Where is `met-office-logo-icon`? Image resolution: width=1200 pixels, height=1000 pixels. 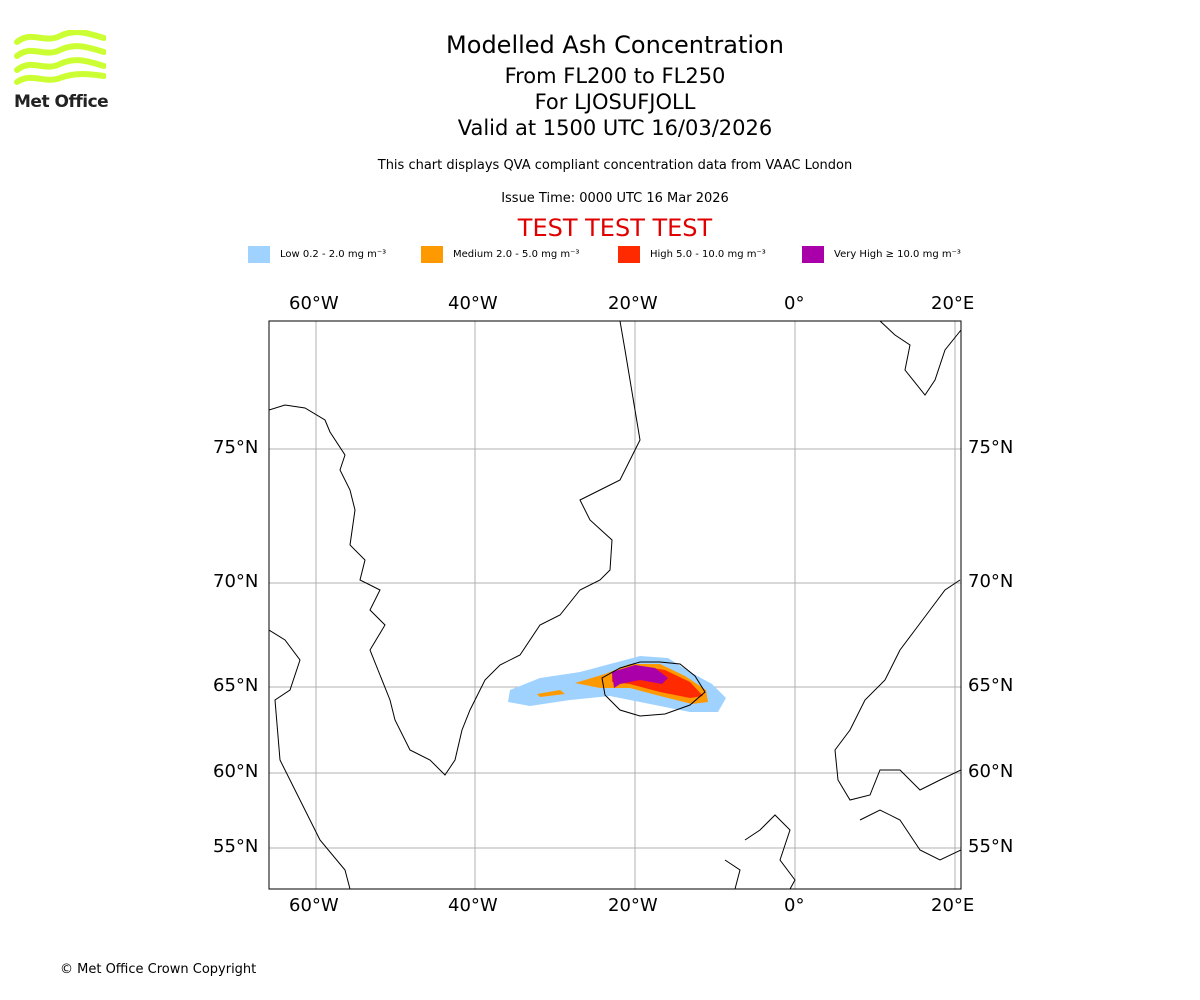 met-office-logo-icon is located at coordinates (60, 57).